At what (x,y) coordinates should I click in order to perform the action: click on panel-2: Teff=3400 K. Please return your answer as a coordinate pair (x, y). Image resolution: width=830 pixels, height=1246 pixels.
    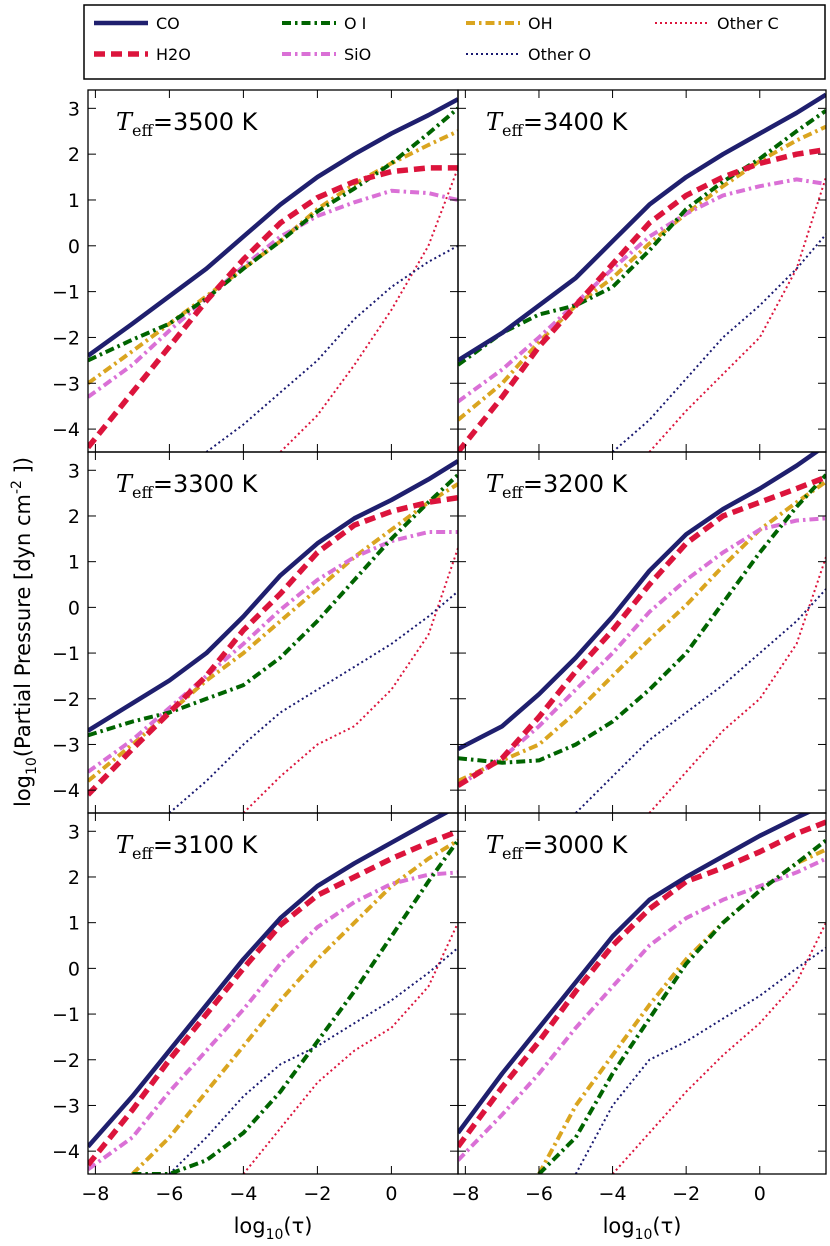
    Looking at the image, I should click on (642, 271).